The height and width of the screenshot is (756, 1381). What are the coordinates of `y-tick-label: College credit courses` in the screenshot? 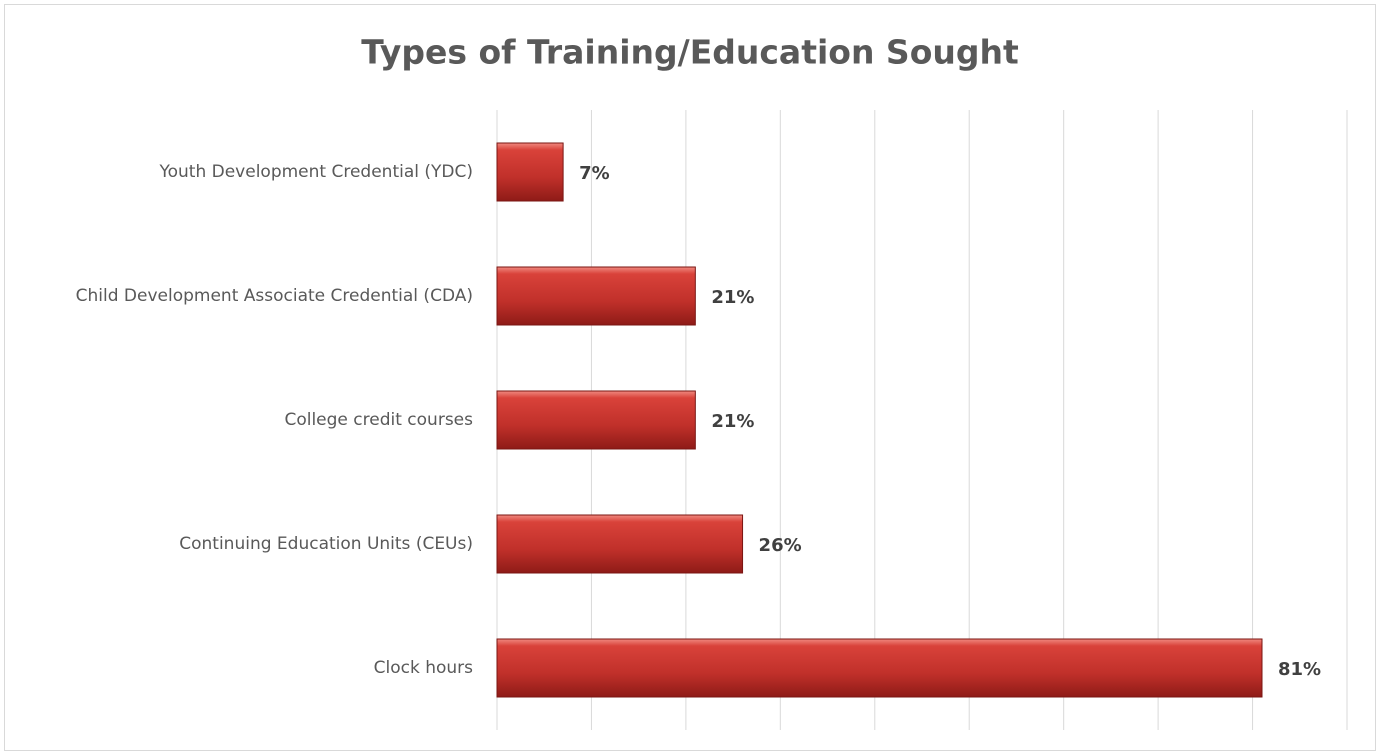 It's located at (378, 420).